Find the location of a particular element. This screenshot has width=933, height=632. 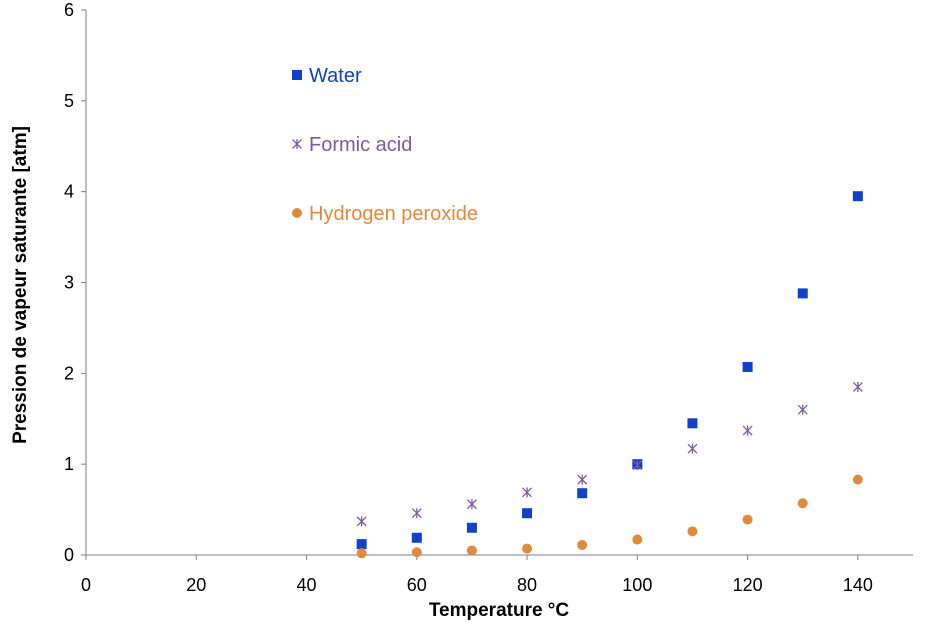

y-tick-label: 6 is located at coordinates (69, 10).